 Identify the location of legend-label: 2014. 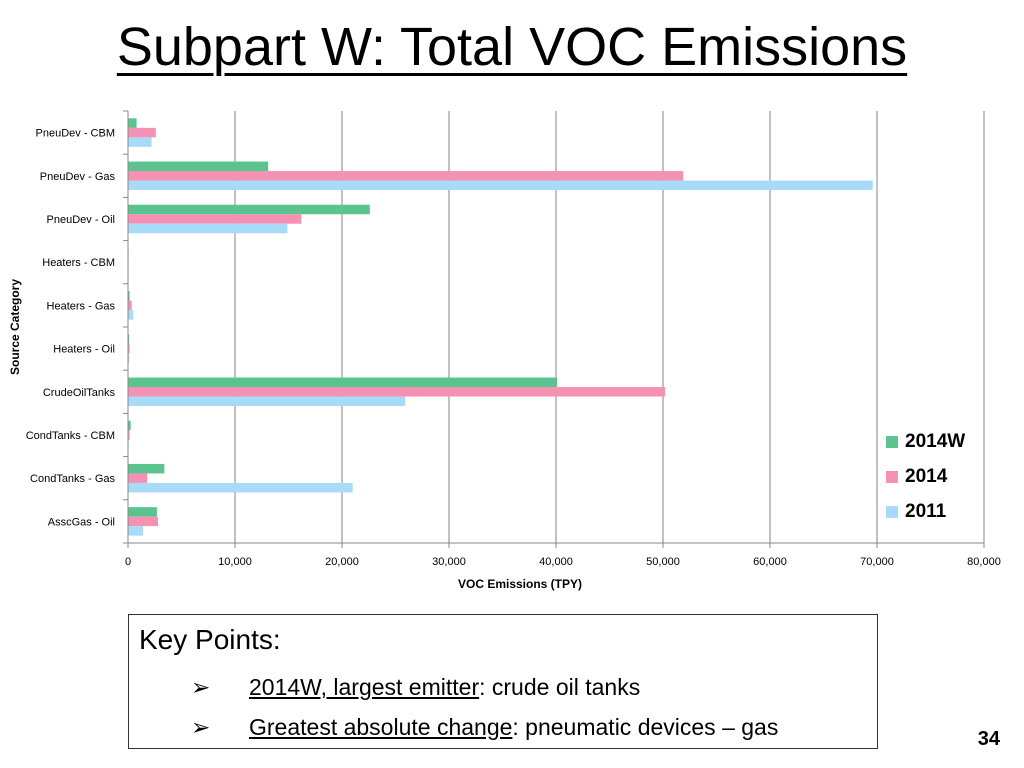
(926, 476).